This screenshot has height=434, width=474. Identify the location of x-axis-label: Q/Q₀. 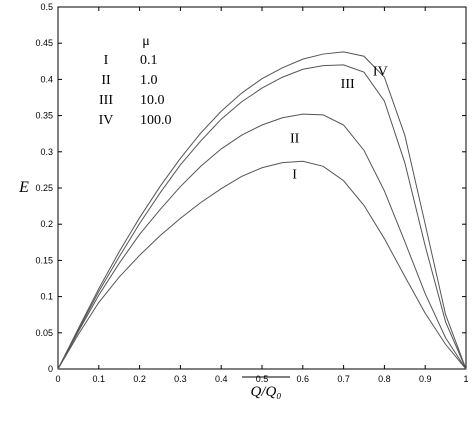
(265, 392).